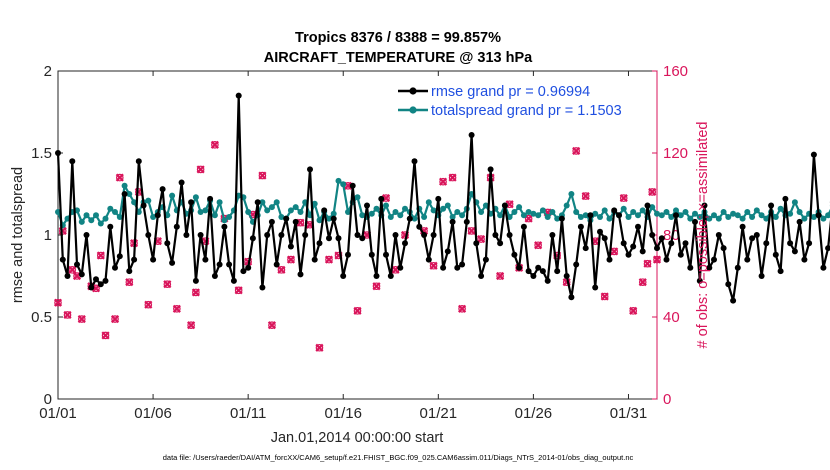 This screenshot has height=470, width=830. What do you see at coordinates (413, 110) in the screenshot?
I see `legend-spread-marker` at bounding box center [413, 110].